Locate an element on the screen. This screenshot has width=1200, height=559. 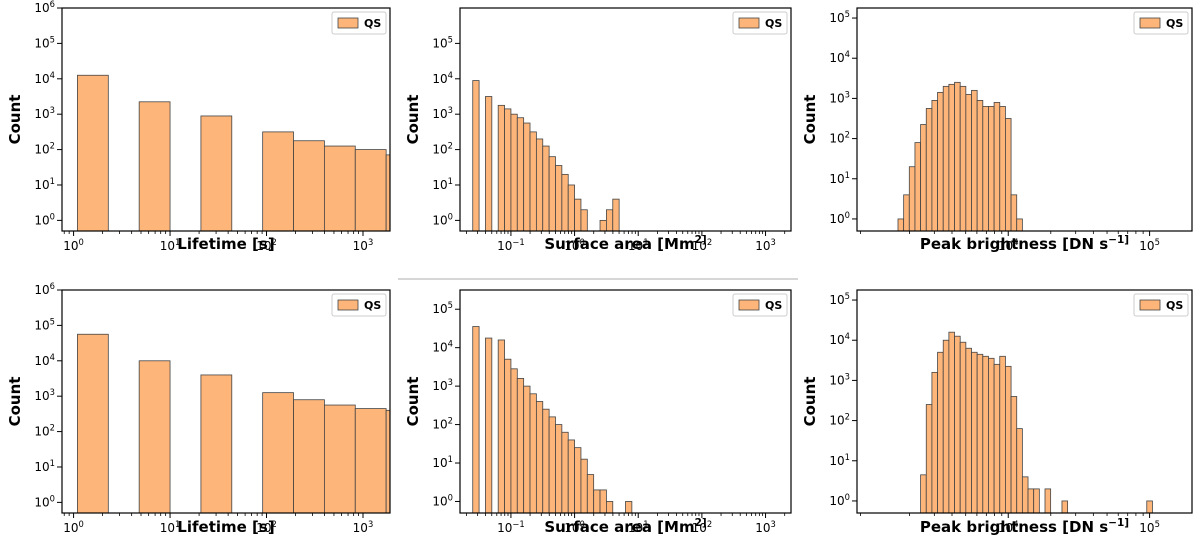
x-axis-label: Peak brightness [DN s−1] is located at coordinates (1024, 243).